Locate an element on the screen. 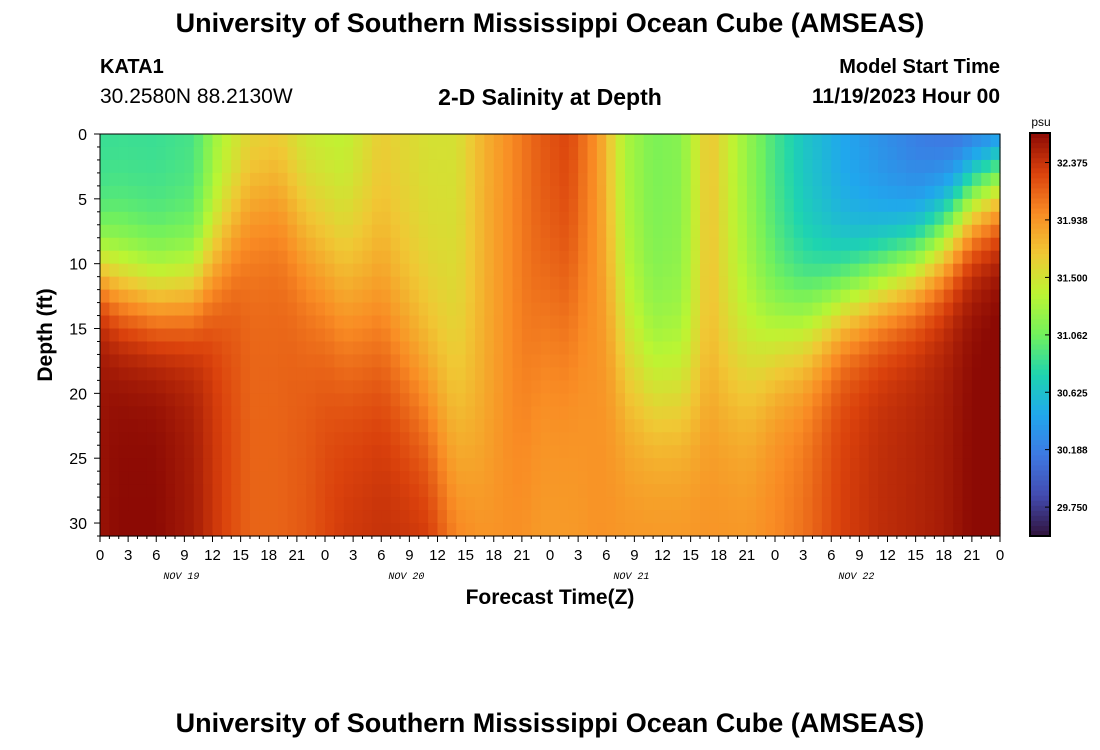 Image resolution: width=1100 pixels, height=750 pixels. x-tick-label: 18 is located at coordinates (268, 555).